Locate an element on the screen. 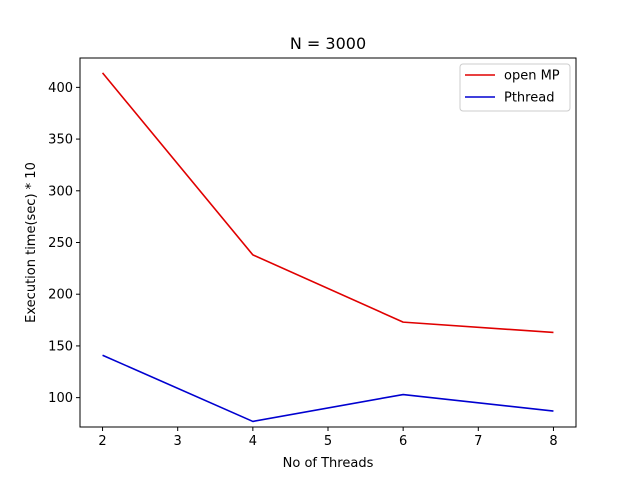 The image size is (640, 484). x-axis-ticks: 2 3 4 5 6 7 8 is located at coordinates (328, 438).